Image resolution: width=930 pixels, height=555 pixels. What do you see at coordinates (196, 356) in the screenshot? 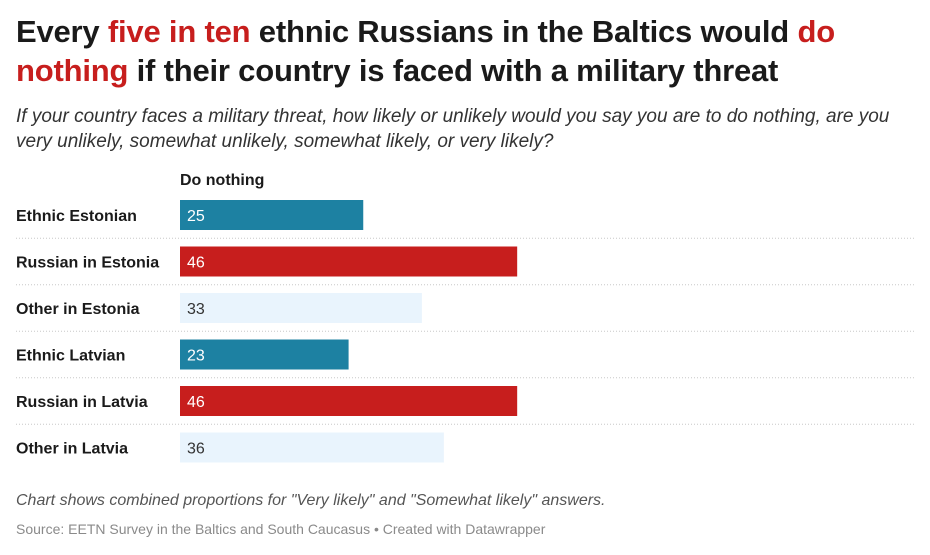
I see `value-label-ethnic-latvian: 23` at bounding box center [196, 356].